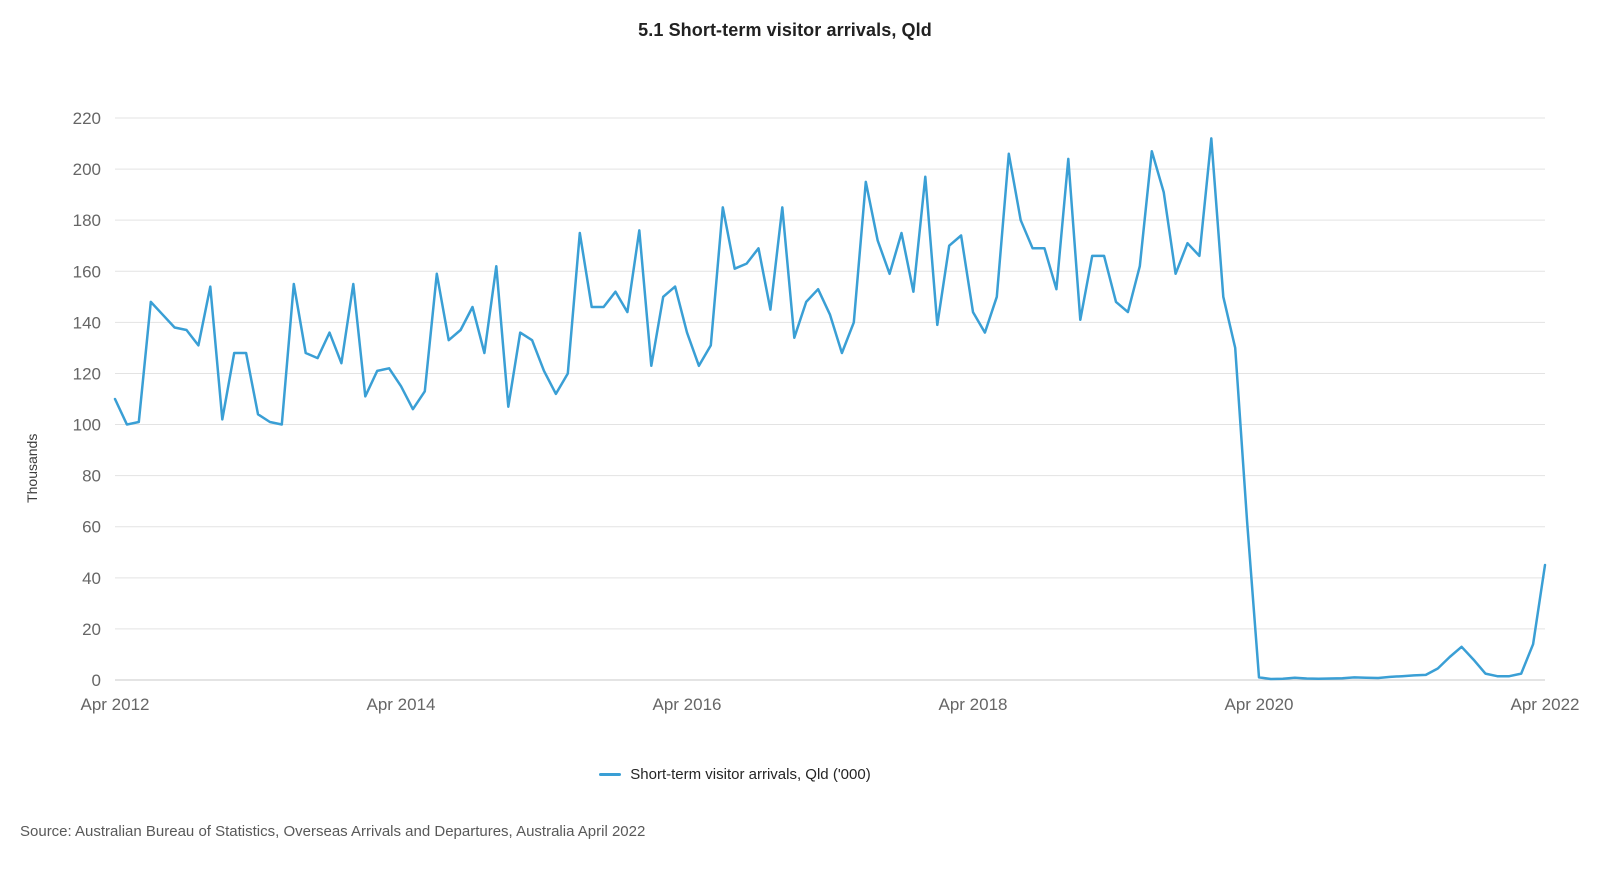 The height and width of the screenshot is (889, 1600). Describe the element at coordinates (115, 704) in the screenshot. I see `x-tick-label: Apr 2012` at that location.